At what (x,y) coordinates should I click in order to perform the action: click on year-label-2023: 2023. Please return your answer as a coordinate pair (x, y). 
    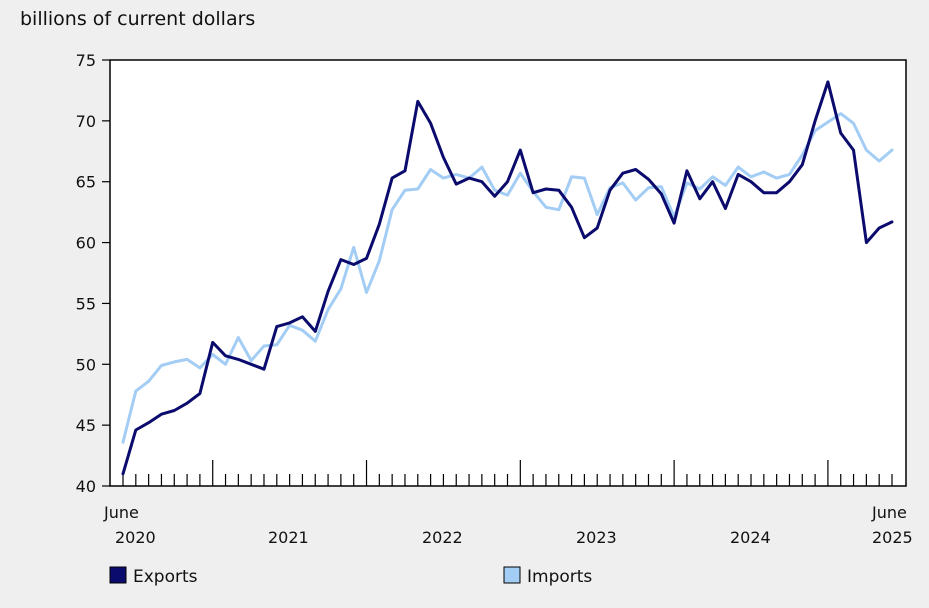
    Looking at the image, I should click on (596, 537).